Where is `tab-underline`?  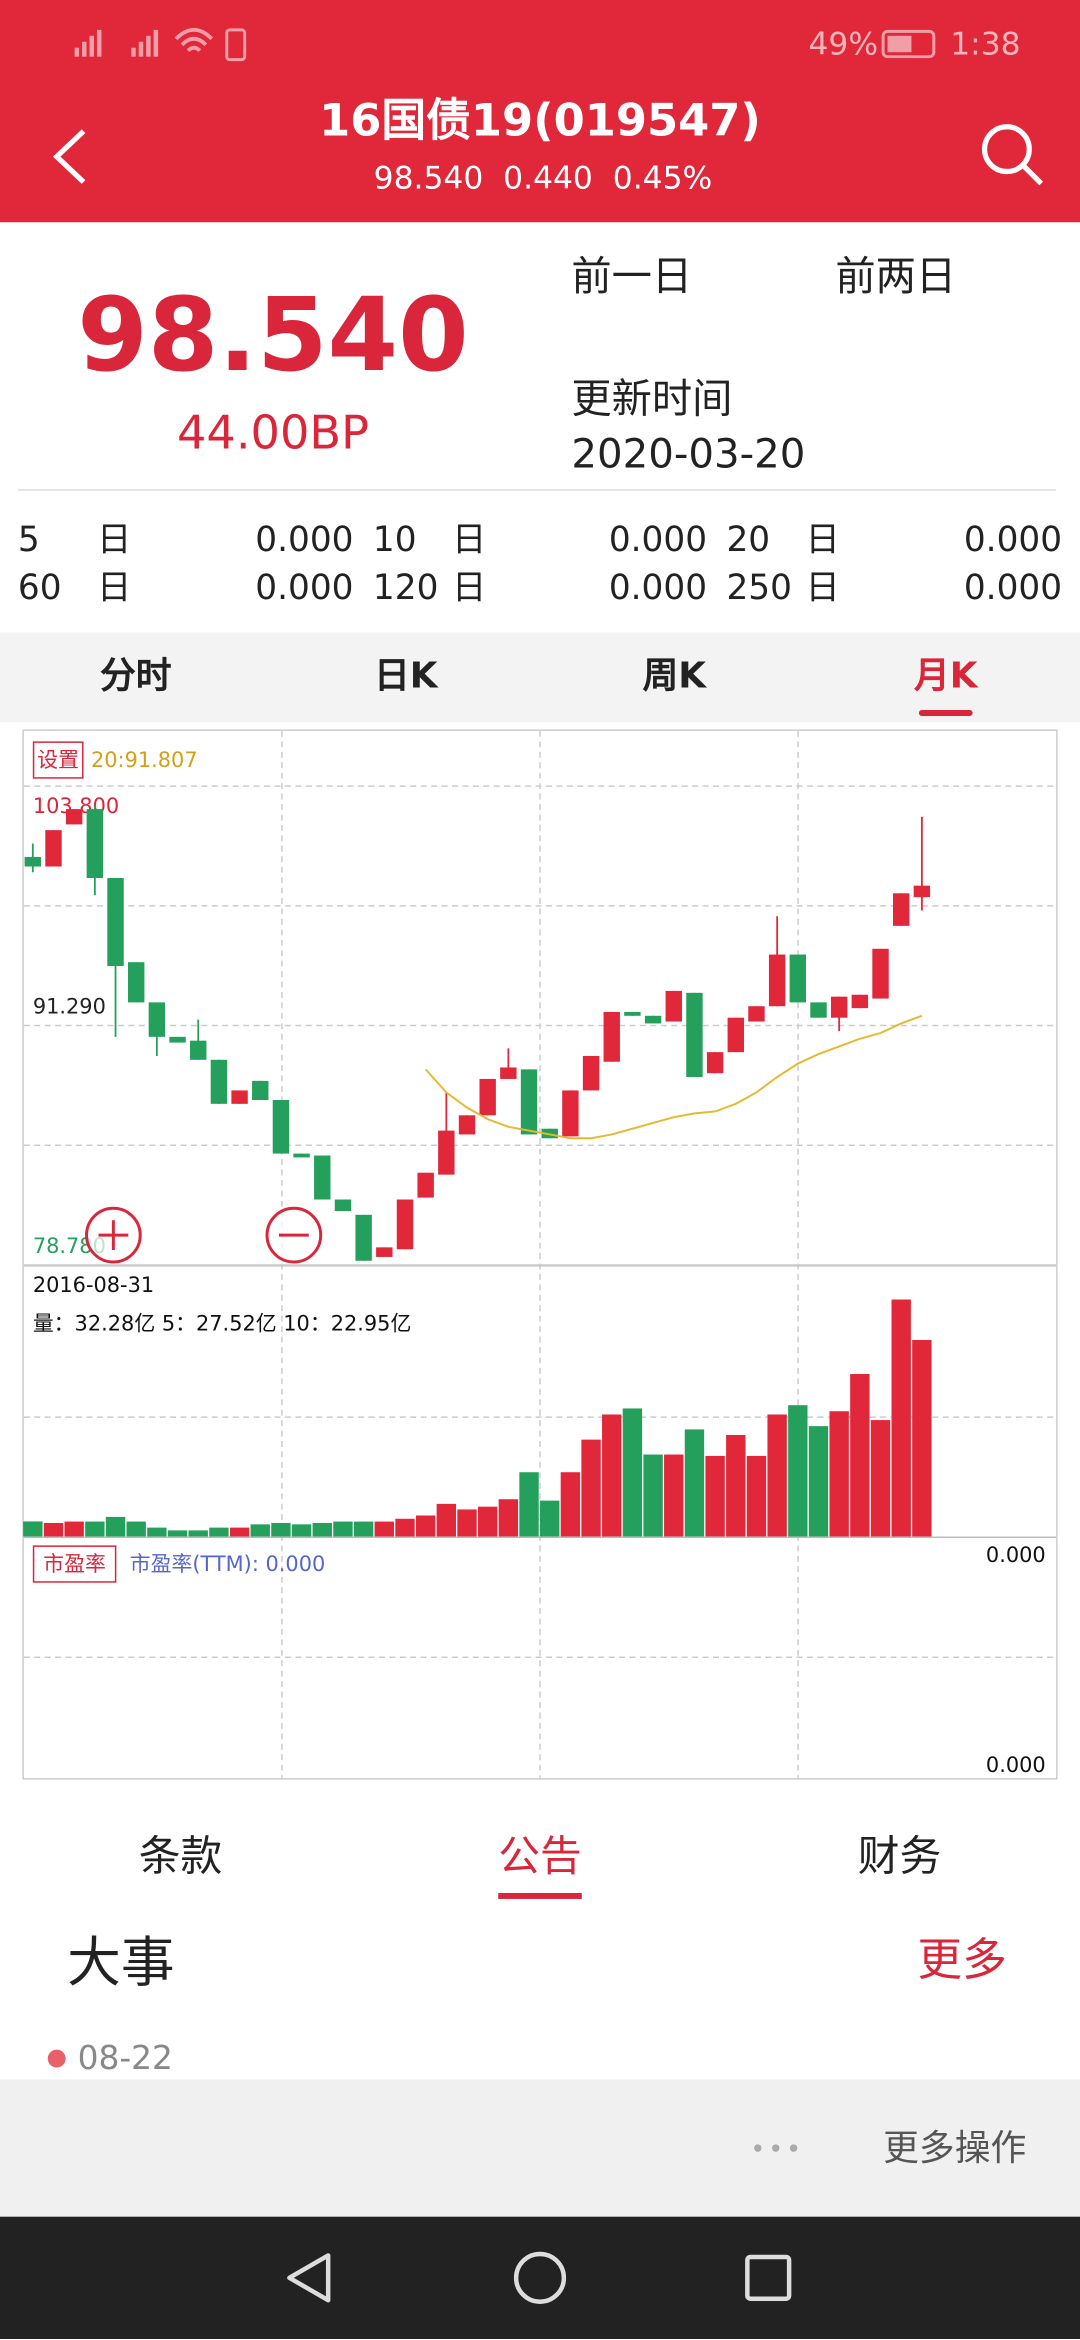
tab-underline is located at coordinates (540, 1895).